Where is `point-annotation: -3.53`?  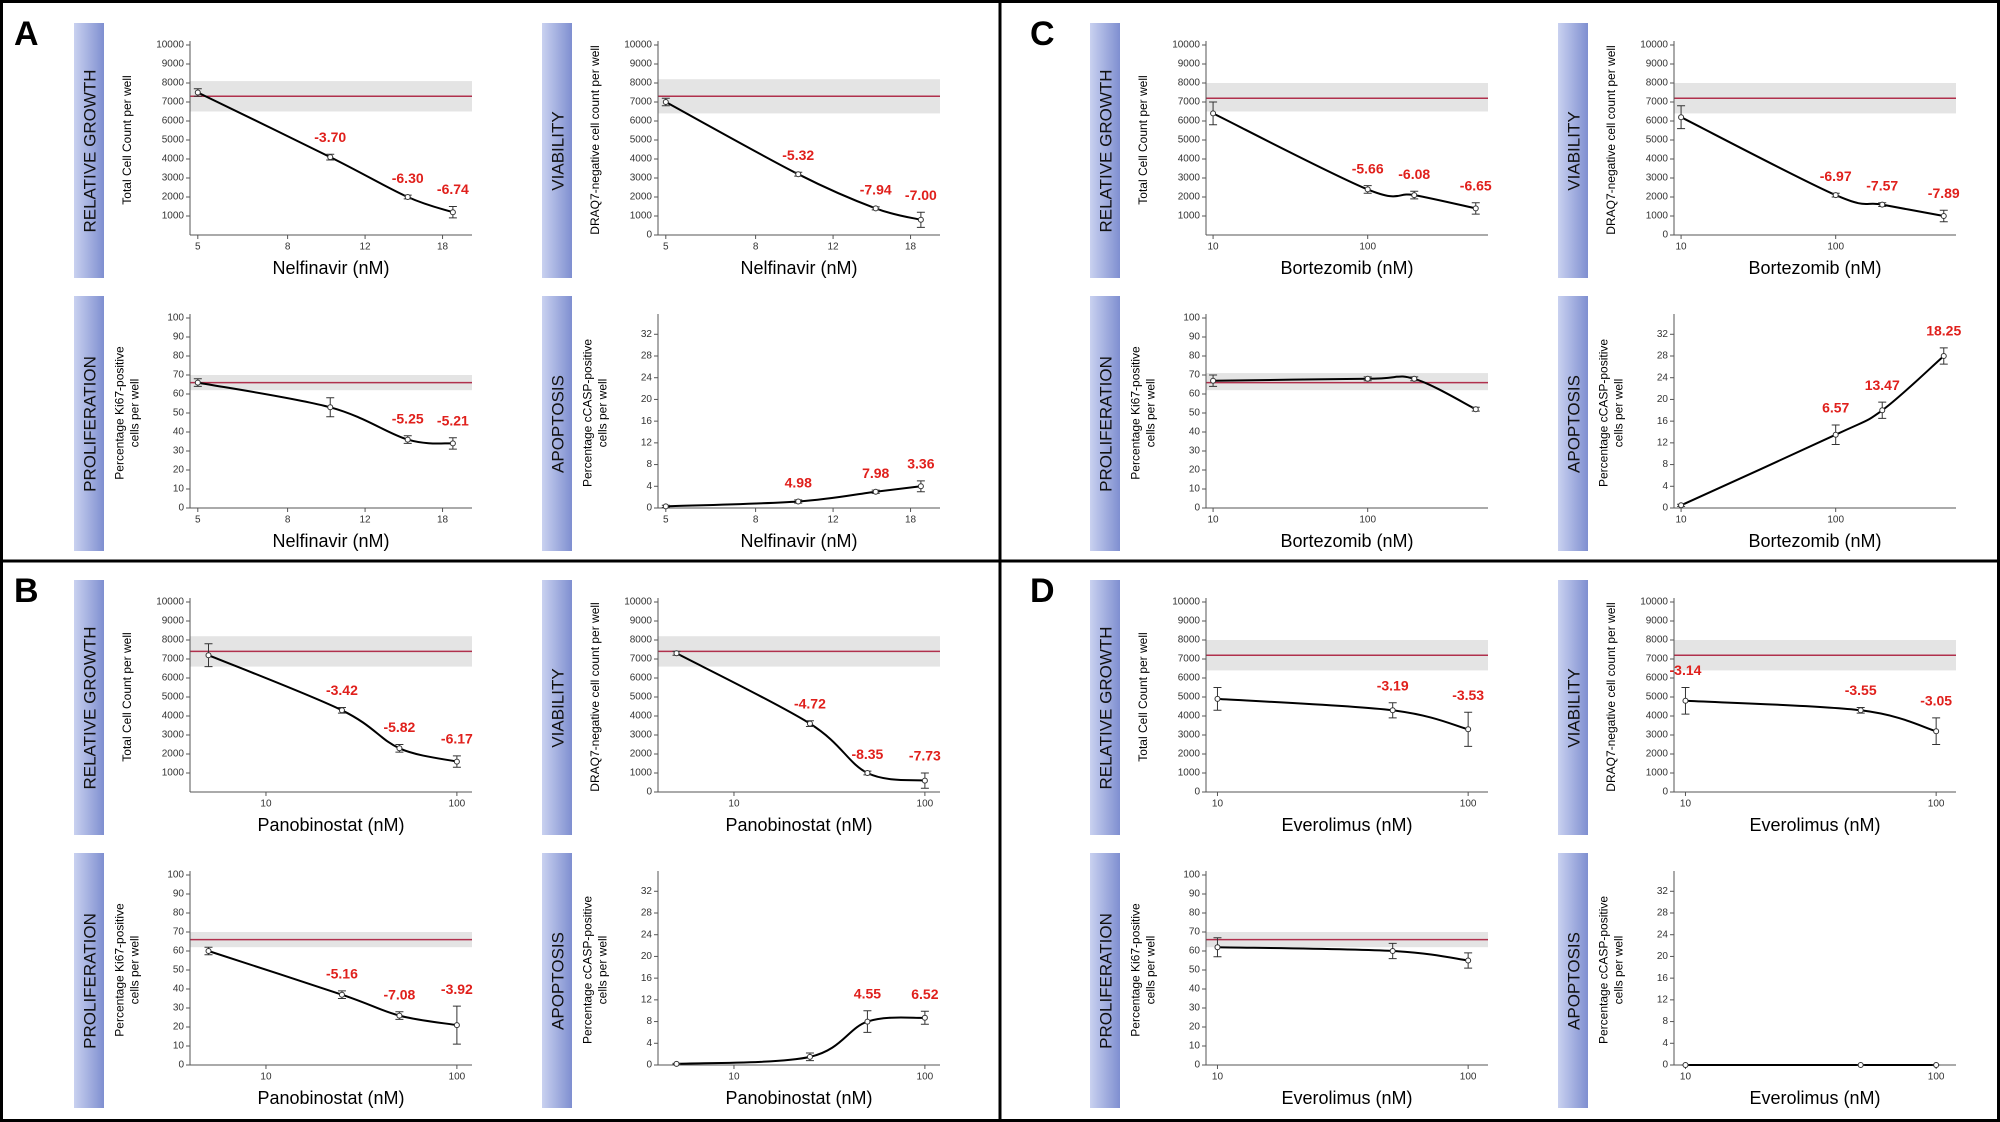 point-annotation: -3.53 is located at coordinates (1468, 695).